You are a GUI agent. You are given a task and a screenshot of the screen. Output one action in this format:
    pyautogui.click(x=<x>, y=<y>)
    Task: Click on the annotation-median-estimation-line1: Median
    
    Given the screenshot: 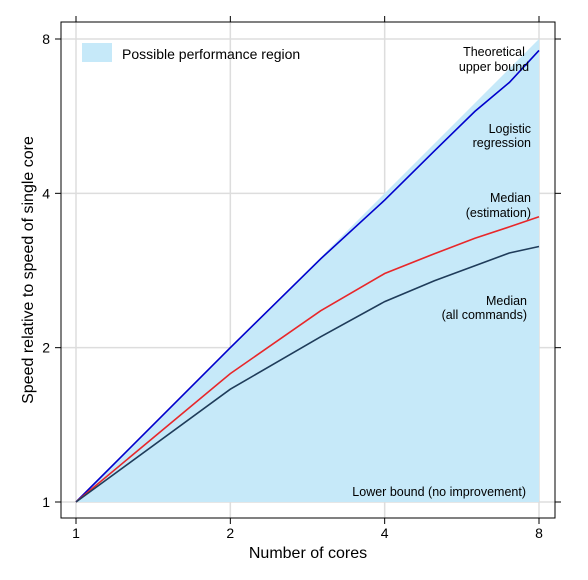 What is the action you would take?
    pyautogui.click(x=510, y=198)
    